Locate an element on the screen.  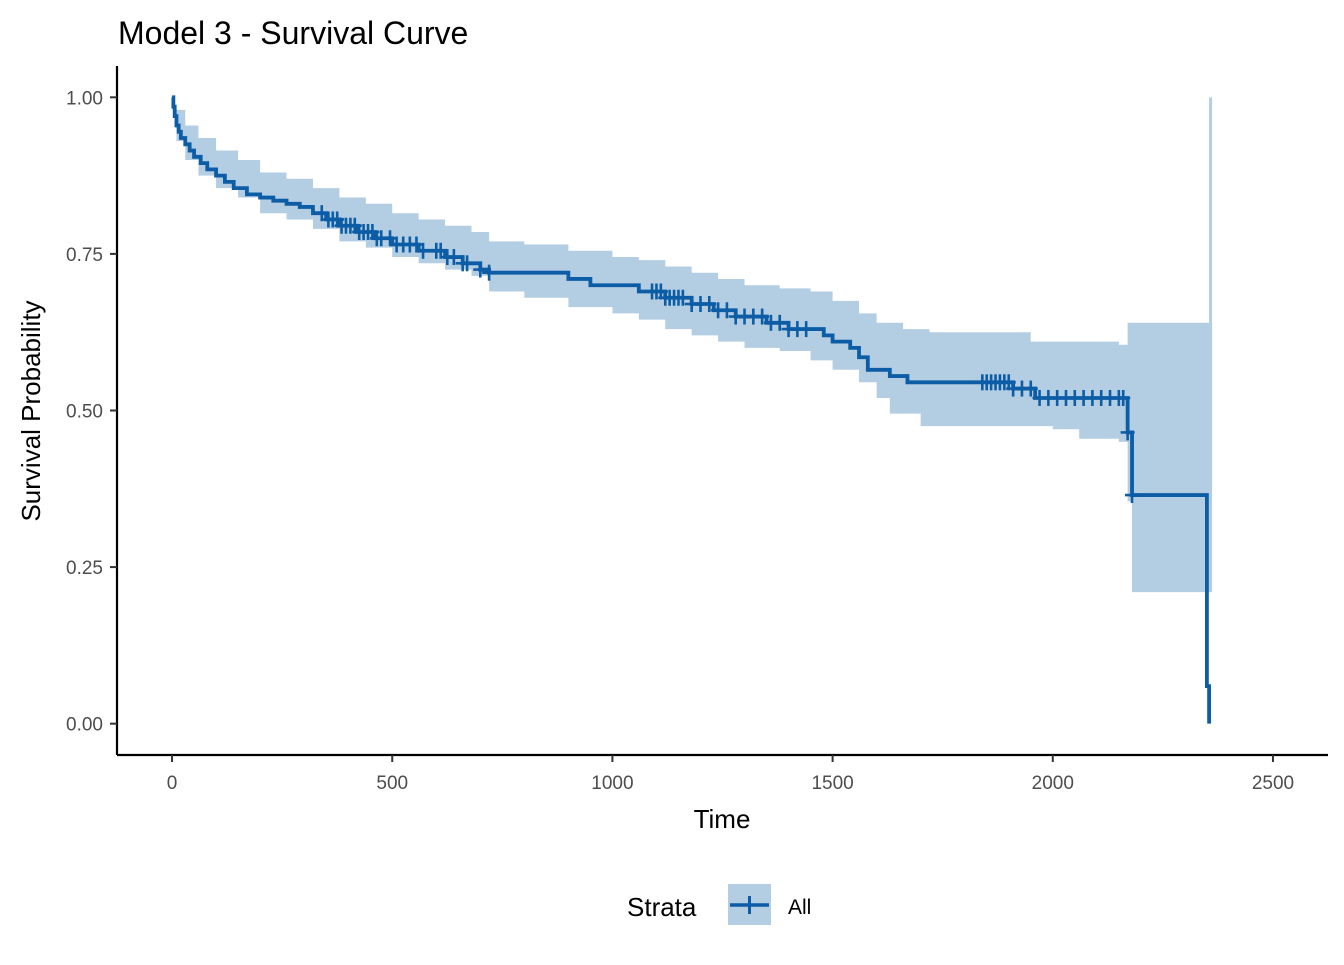
y-ticks: 0.00 0.25 0.50 0.75 1.00 is located at coordinates (91, 412).